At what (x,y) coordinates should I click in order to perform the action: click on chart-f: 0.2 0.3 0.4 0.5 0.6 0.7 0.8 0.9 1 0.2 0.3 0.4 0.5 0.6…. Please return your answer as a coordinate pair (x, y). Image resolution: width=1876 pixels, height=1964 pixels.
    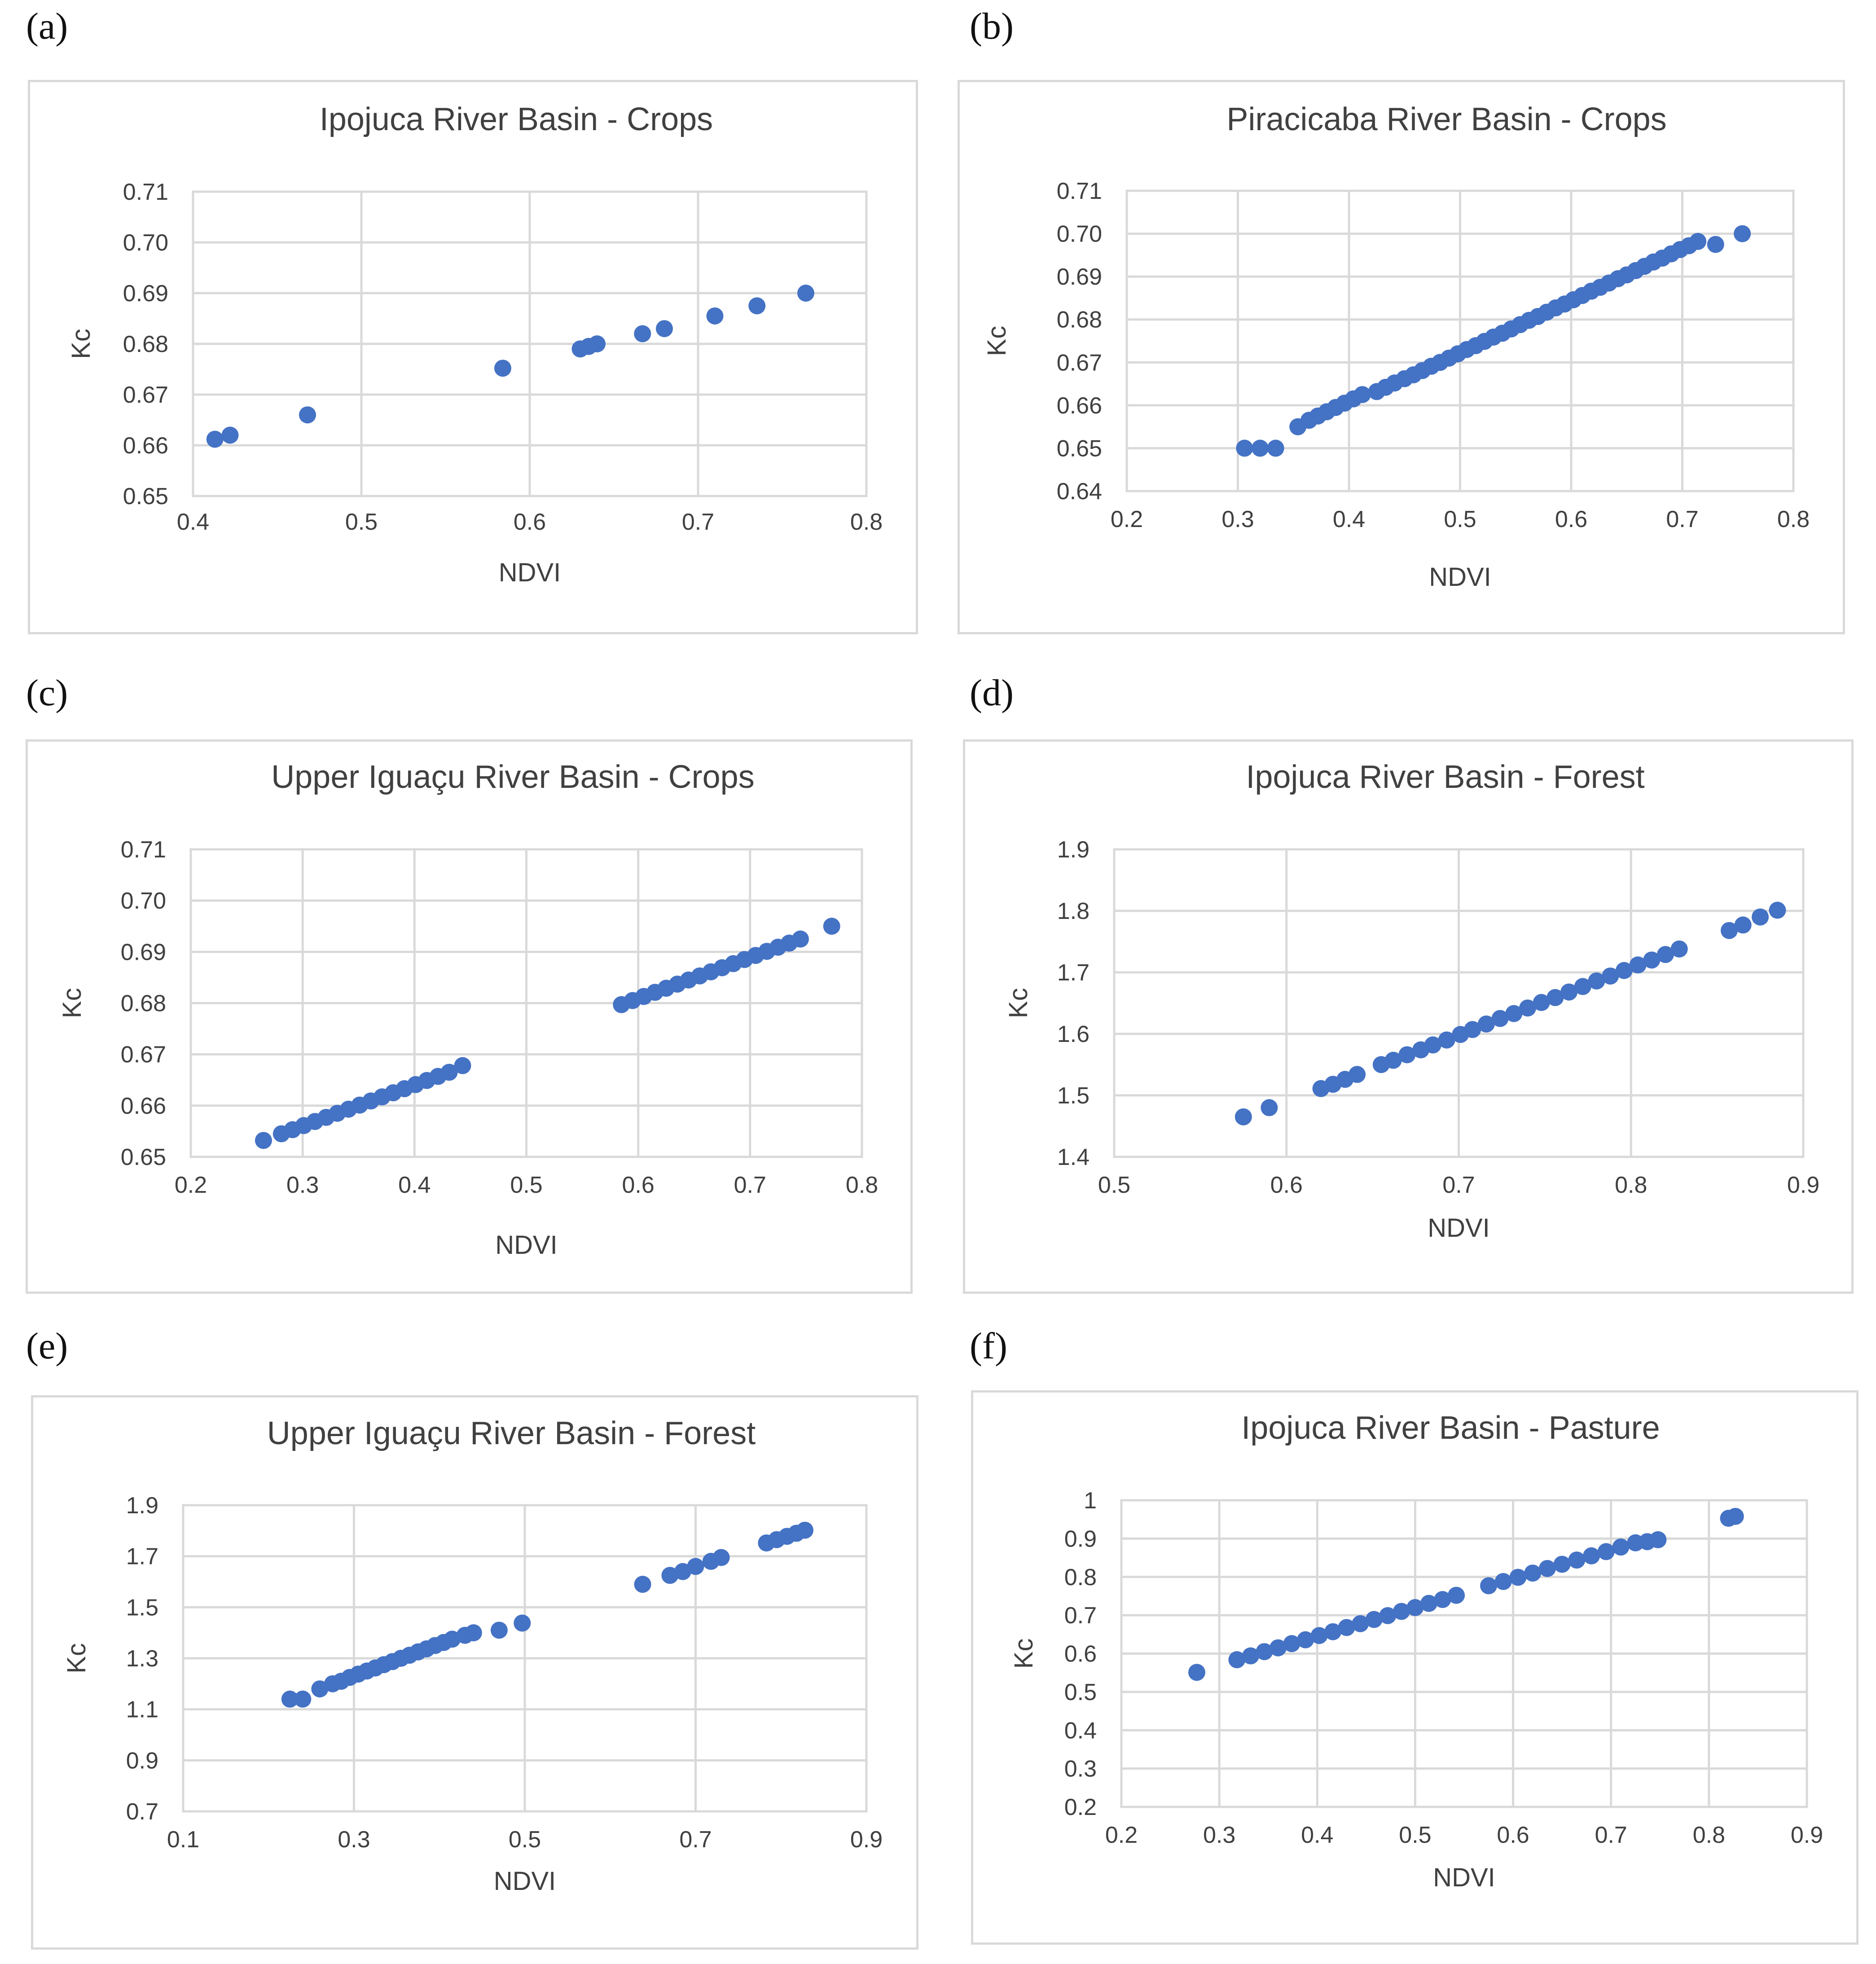
    Looking at the image, I should click on (1414, 1667).